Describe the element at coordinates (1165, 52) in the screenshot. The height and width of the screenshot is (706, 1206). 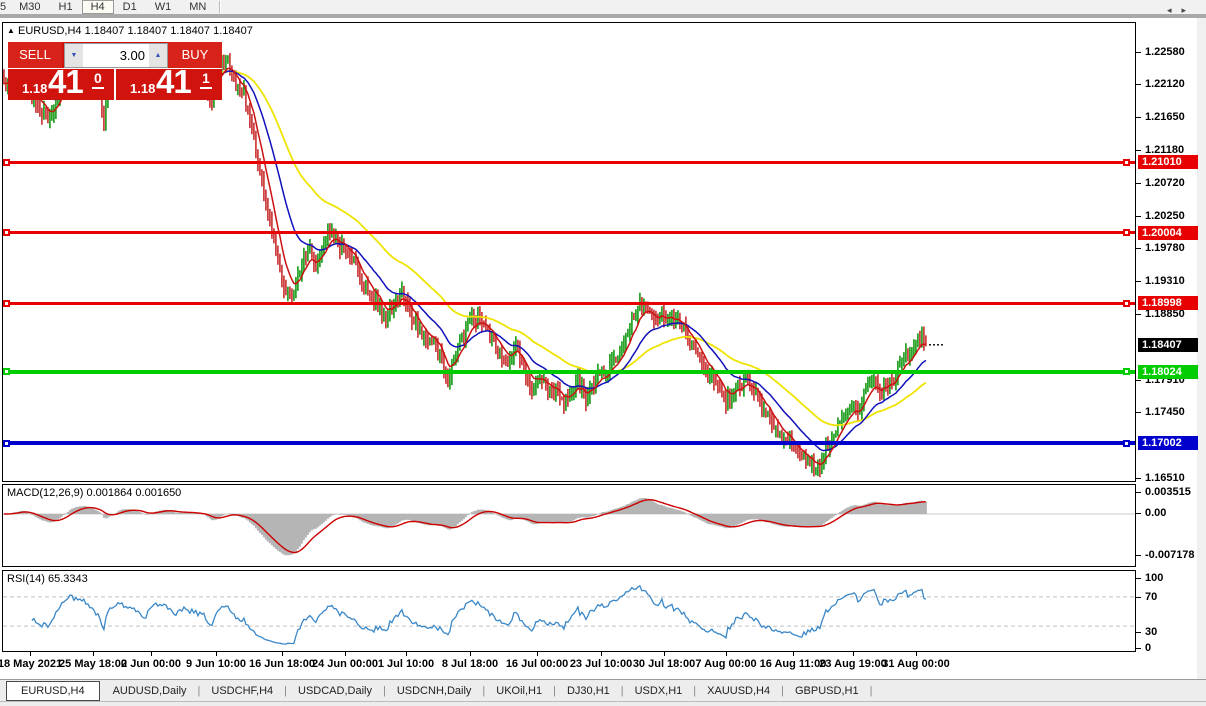
I see `price-tick-label: 1.22580` at that location.